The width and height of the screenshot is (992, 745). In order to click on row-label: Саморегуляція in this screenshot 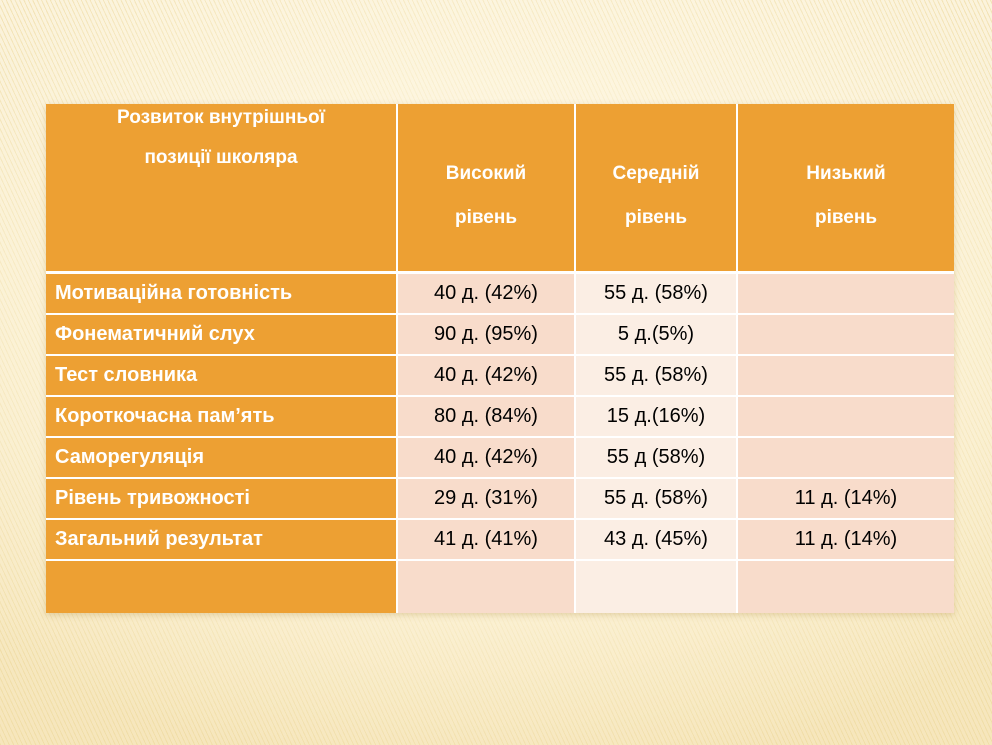, I will do `click(222, 458)`.